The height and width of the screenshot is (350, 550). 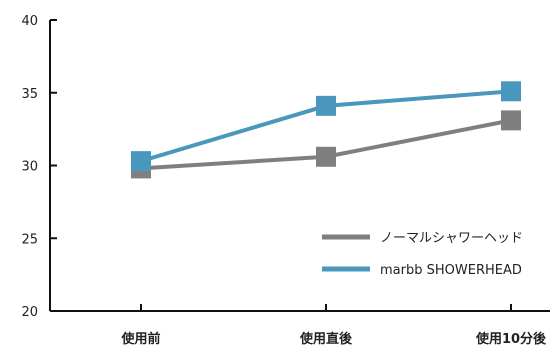 What do you see at coordinates (326, 339) in the screenshot?
I see `x-tick-label: 使用直後` at bounding box center [326, 339].